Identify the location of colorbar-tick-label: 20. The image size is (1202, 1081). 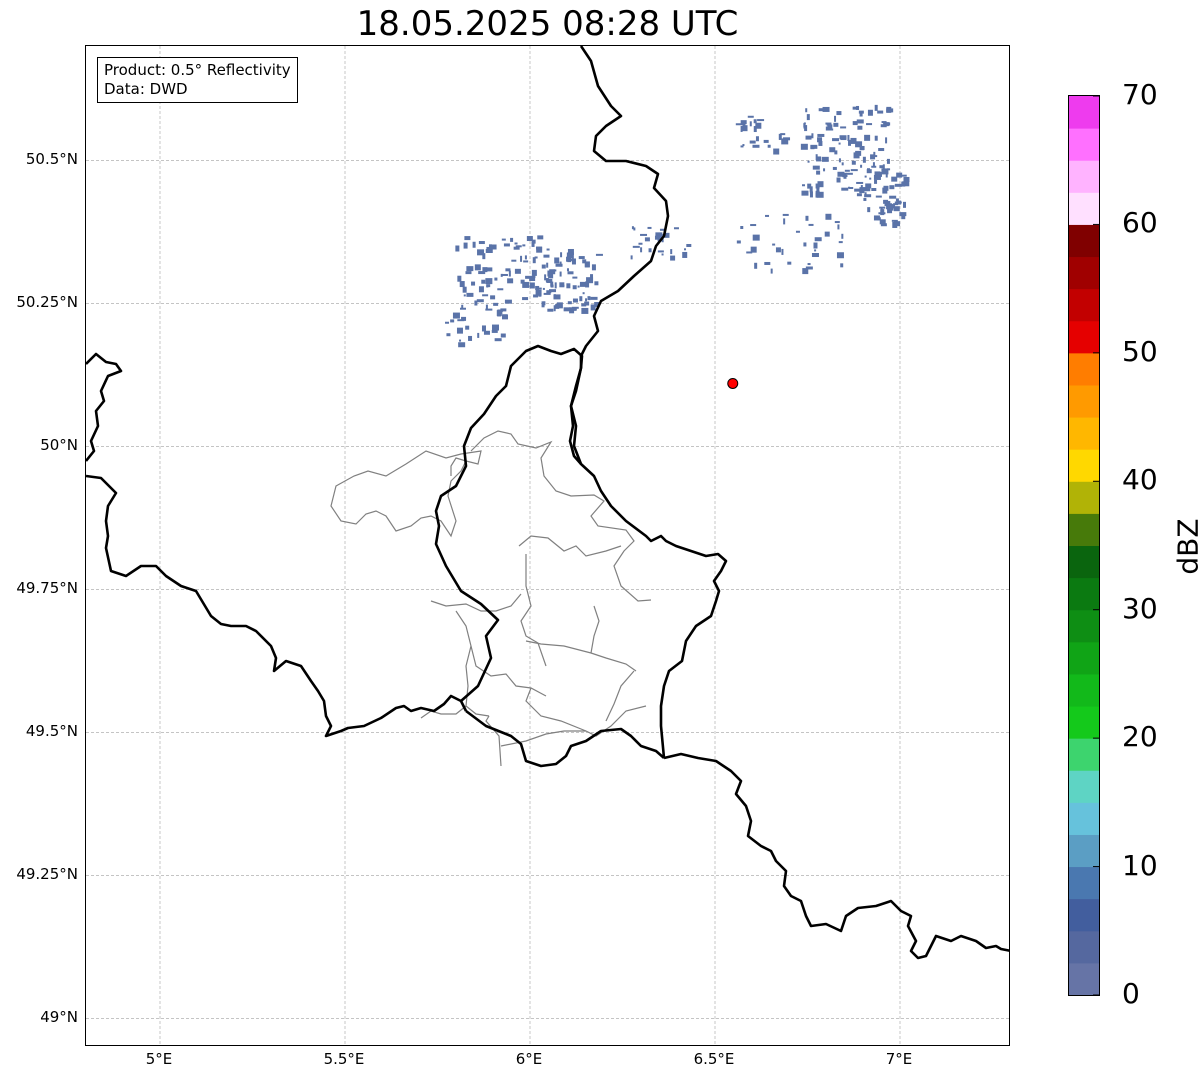
(1140, 737).